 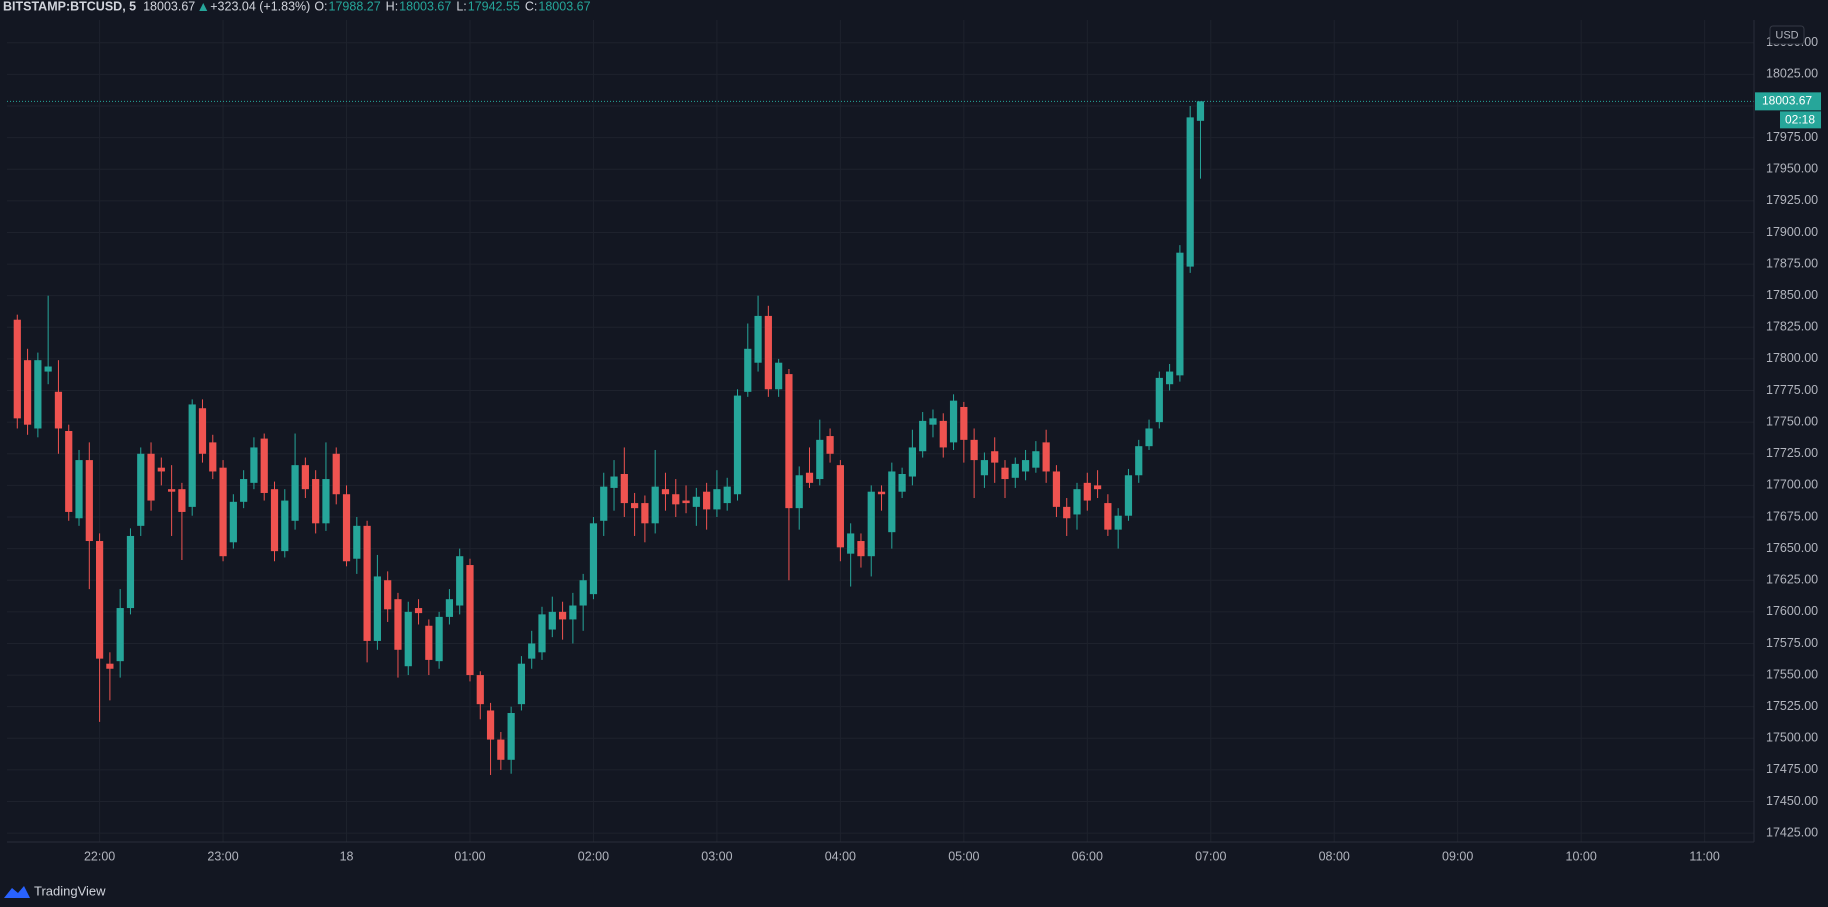 I want to click on currency: USD, so click(x=1786, y=35).